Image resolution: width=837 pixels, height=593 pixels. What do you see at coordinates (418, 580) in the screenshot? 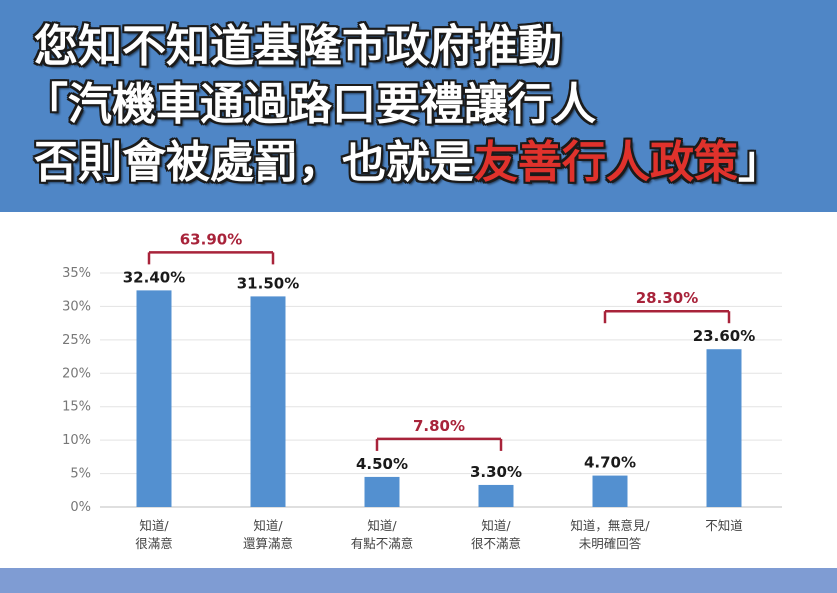
I see `footer-strip` at bounding box center [418, 580].